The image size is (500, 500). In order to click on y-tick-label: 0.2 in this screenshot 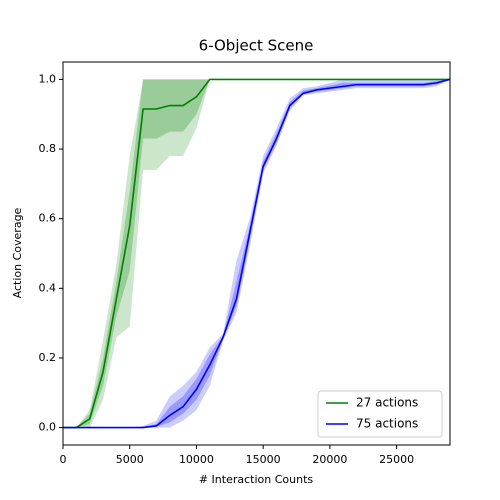, I will do `click(48, 357)`.